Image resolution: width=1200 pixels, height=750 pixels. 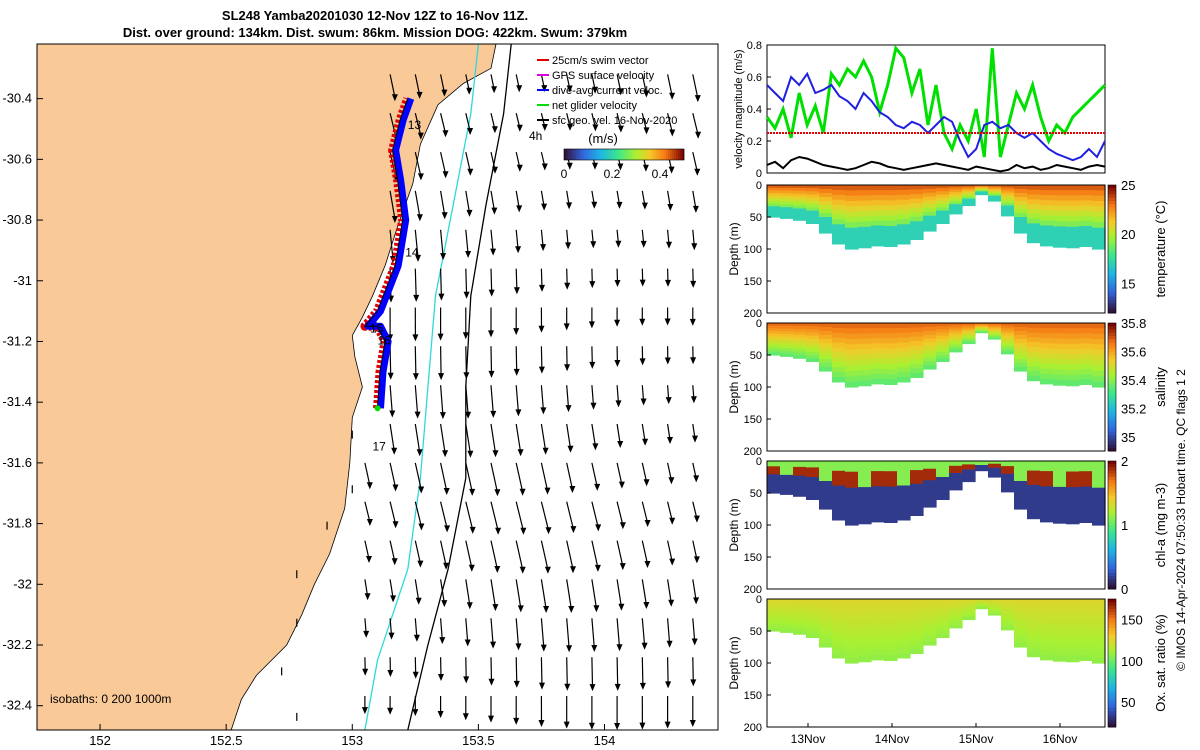 I want to click on section-ytick-label: 50, so click(x=756, y=218).